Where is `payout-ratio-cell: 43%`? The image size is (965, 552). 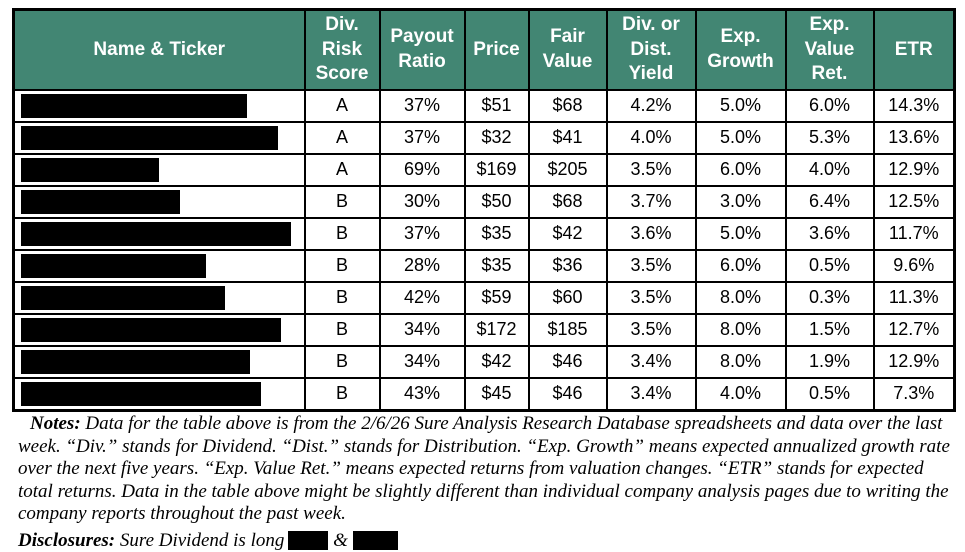 payout-ratio-cell: 43% is located at coordinates (422, 394).